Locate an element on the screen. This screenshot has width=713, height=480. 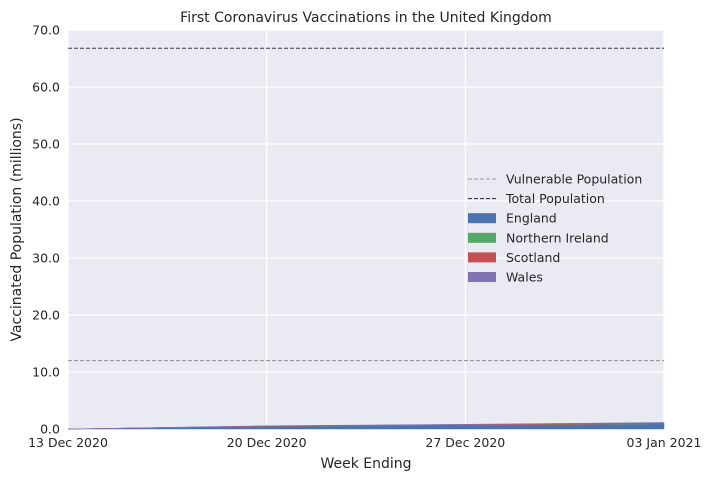
y-axis-ticks: 0.0 10.0 20.0 30.0 40.0 50.0 60.0 70.0 is located at coordinates (46, 230).